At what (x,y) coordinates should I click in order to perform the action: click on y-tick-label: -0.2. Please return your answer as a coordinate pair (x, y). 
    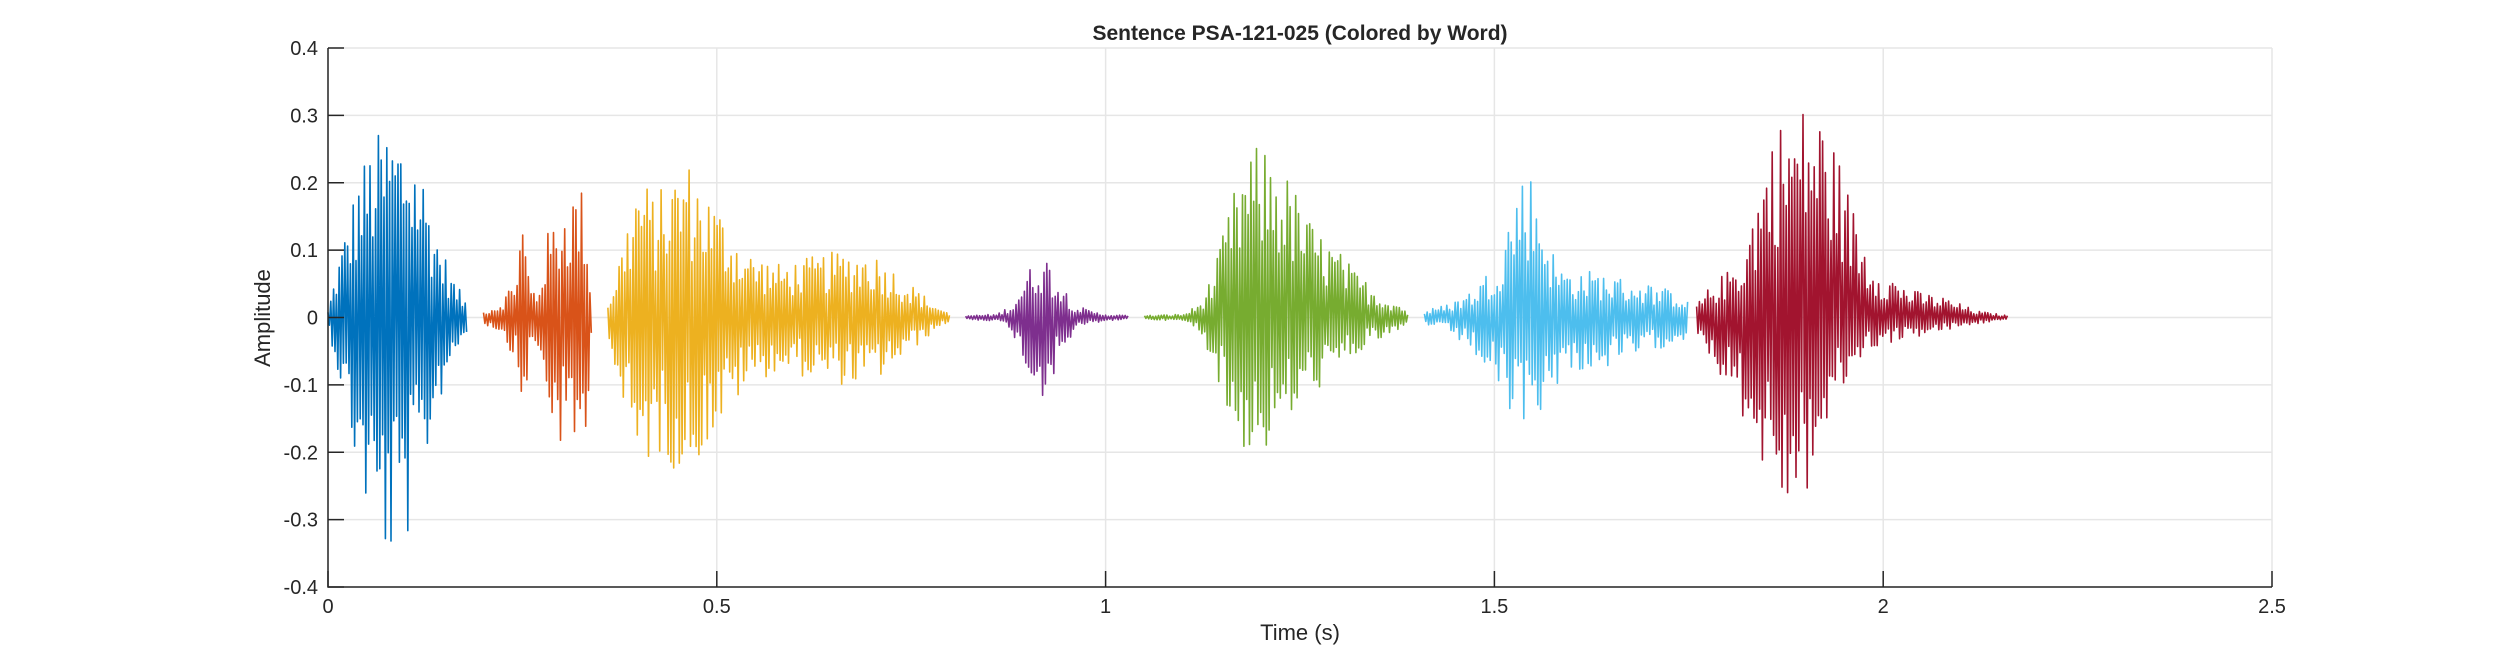
    Looking at the image, I should click on (301, 453).